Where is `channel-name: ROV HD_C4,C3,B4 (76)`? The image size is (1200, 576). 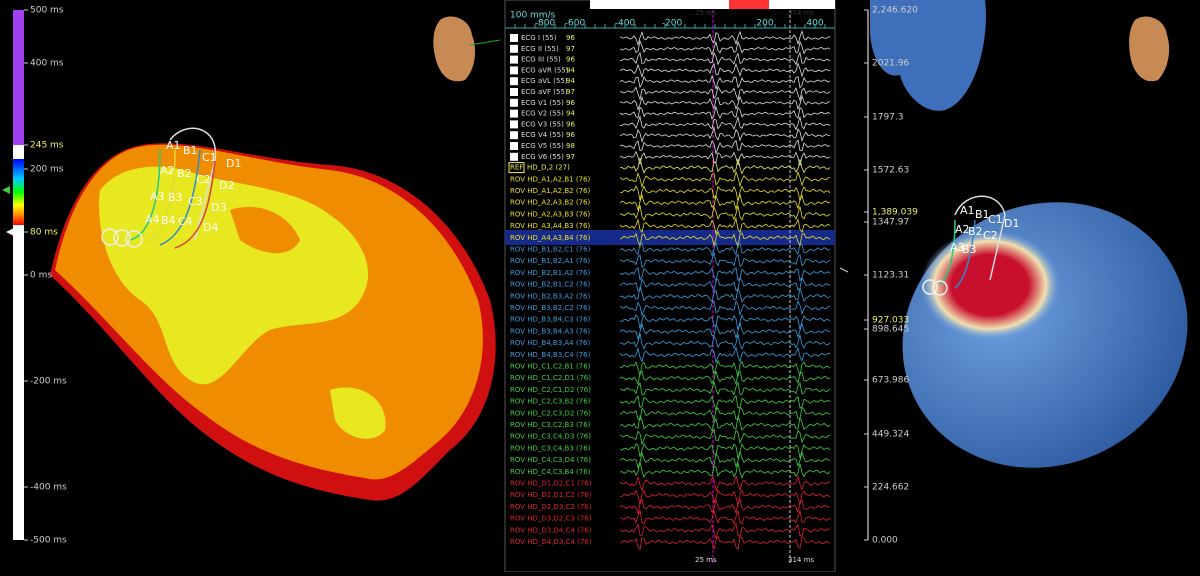
channel-name: ROV HD_C4,C3,B4 (76) is located at coordinates (550, 472).